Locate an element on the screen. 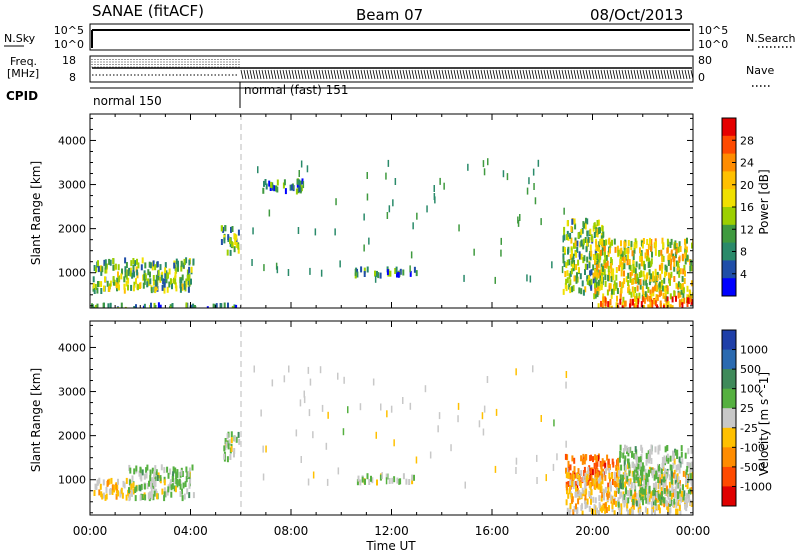 The width and height of the screenshot is (800, 554). velocity-colorbar-title: Velocity [m s^-1] is located at coordinates (764, 424).